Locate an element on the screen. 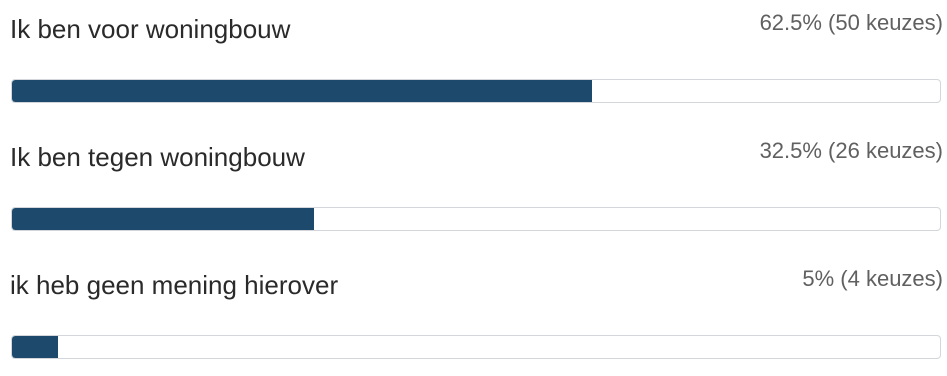  poll-option-label: Ik ben tegen woningbouw is located at coordinates (157, 157).